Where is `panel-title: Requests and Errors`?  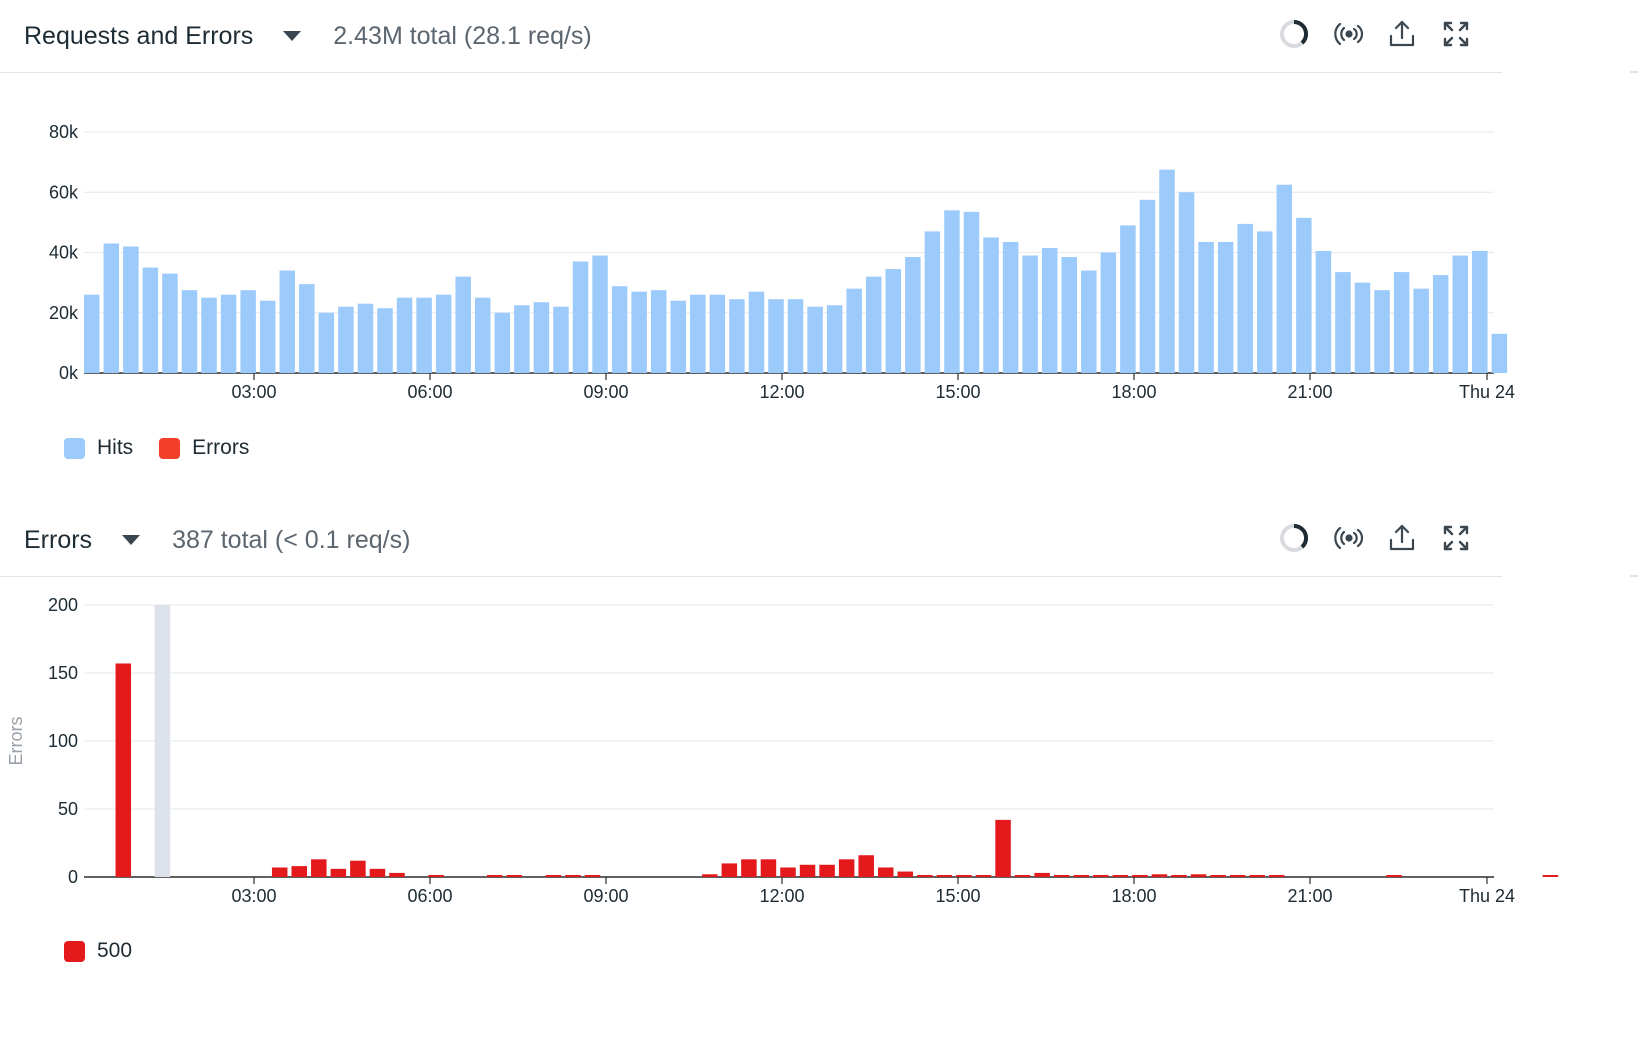 panel-title: Requests and Errors is located at coordinates (139, 35).